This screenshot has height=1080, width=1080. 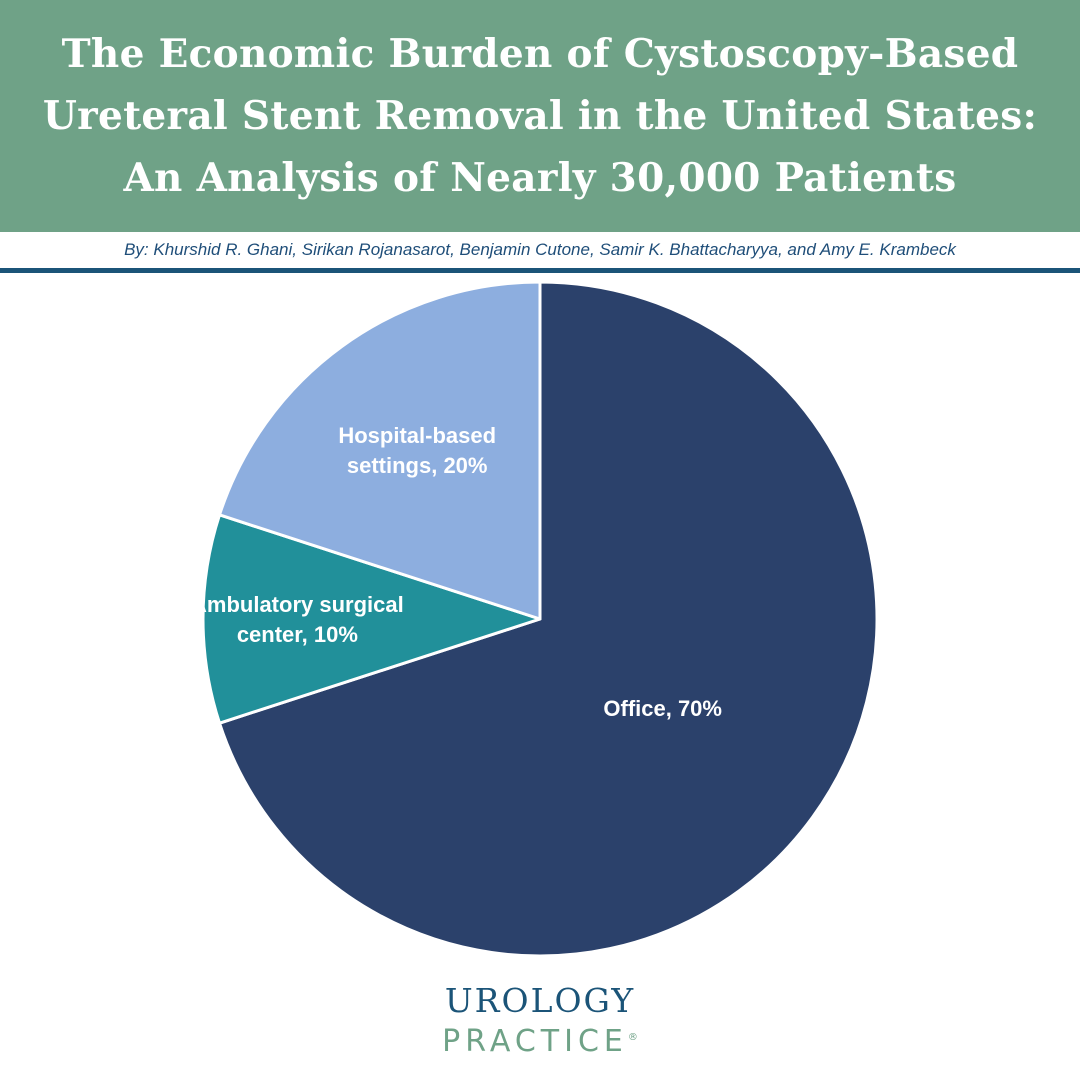 I want to click on pie-label-office: Office, 70%, so click(x=662, y=708).